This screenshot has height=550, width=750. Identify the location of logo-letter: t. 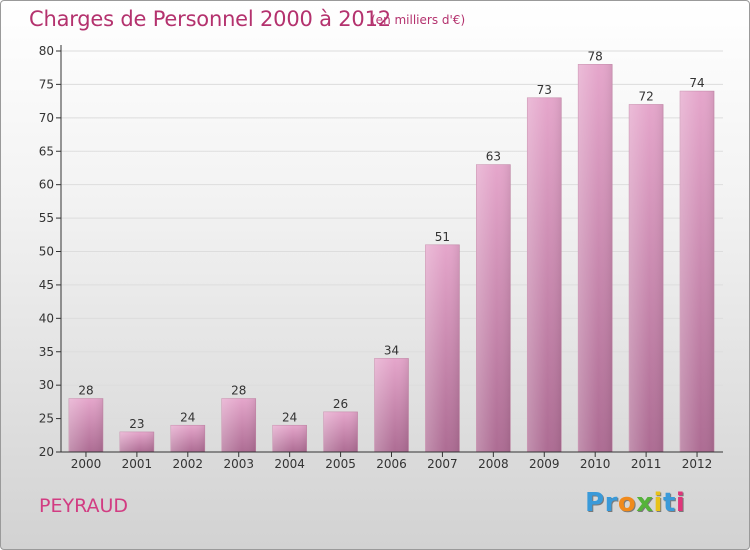
(669, 503).